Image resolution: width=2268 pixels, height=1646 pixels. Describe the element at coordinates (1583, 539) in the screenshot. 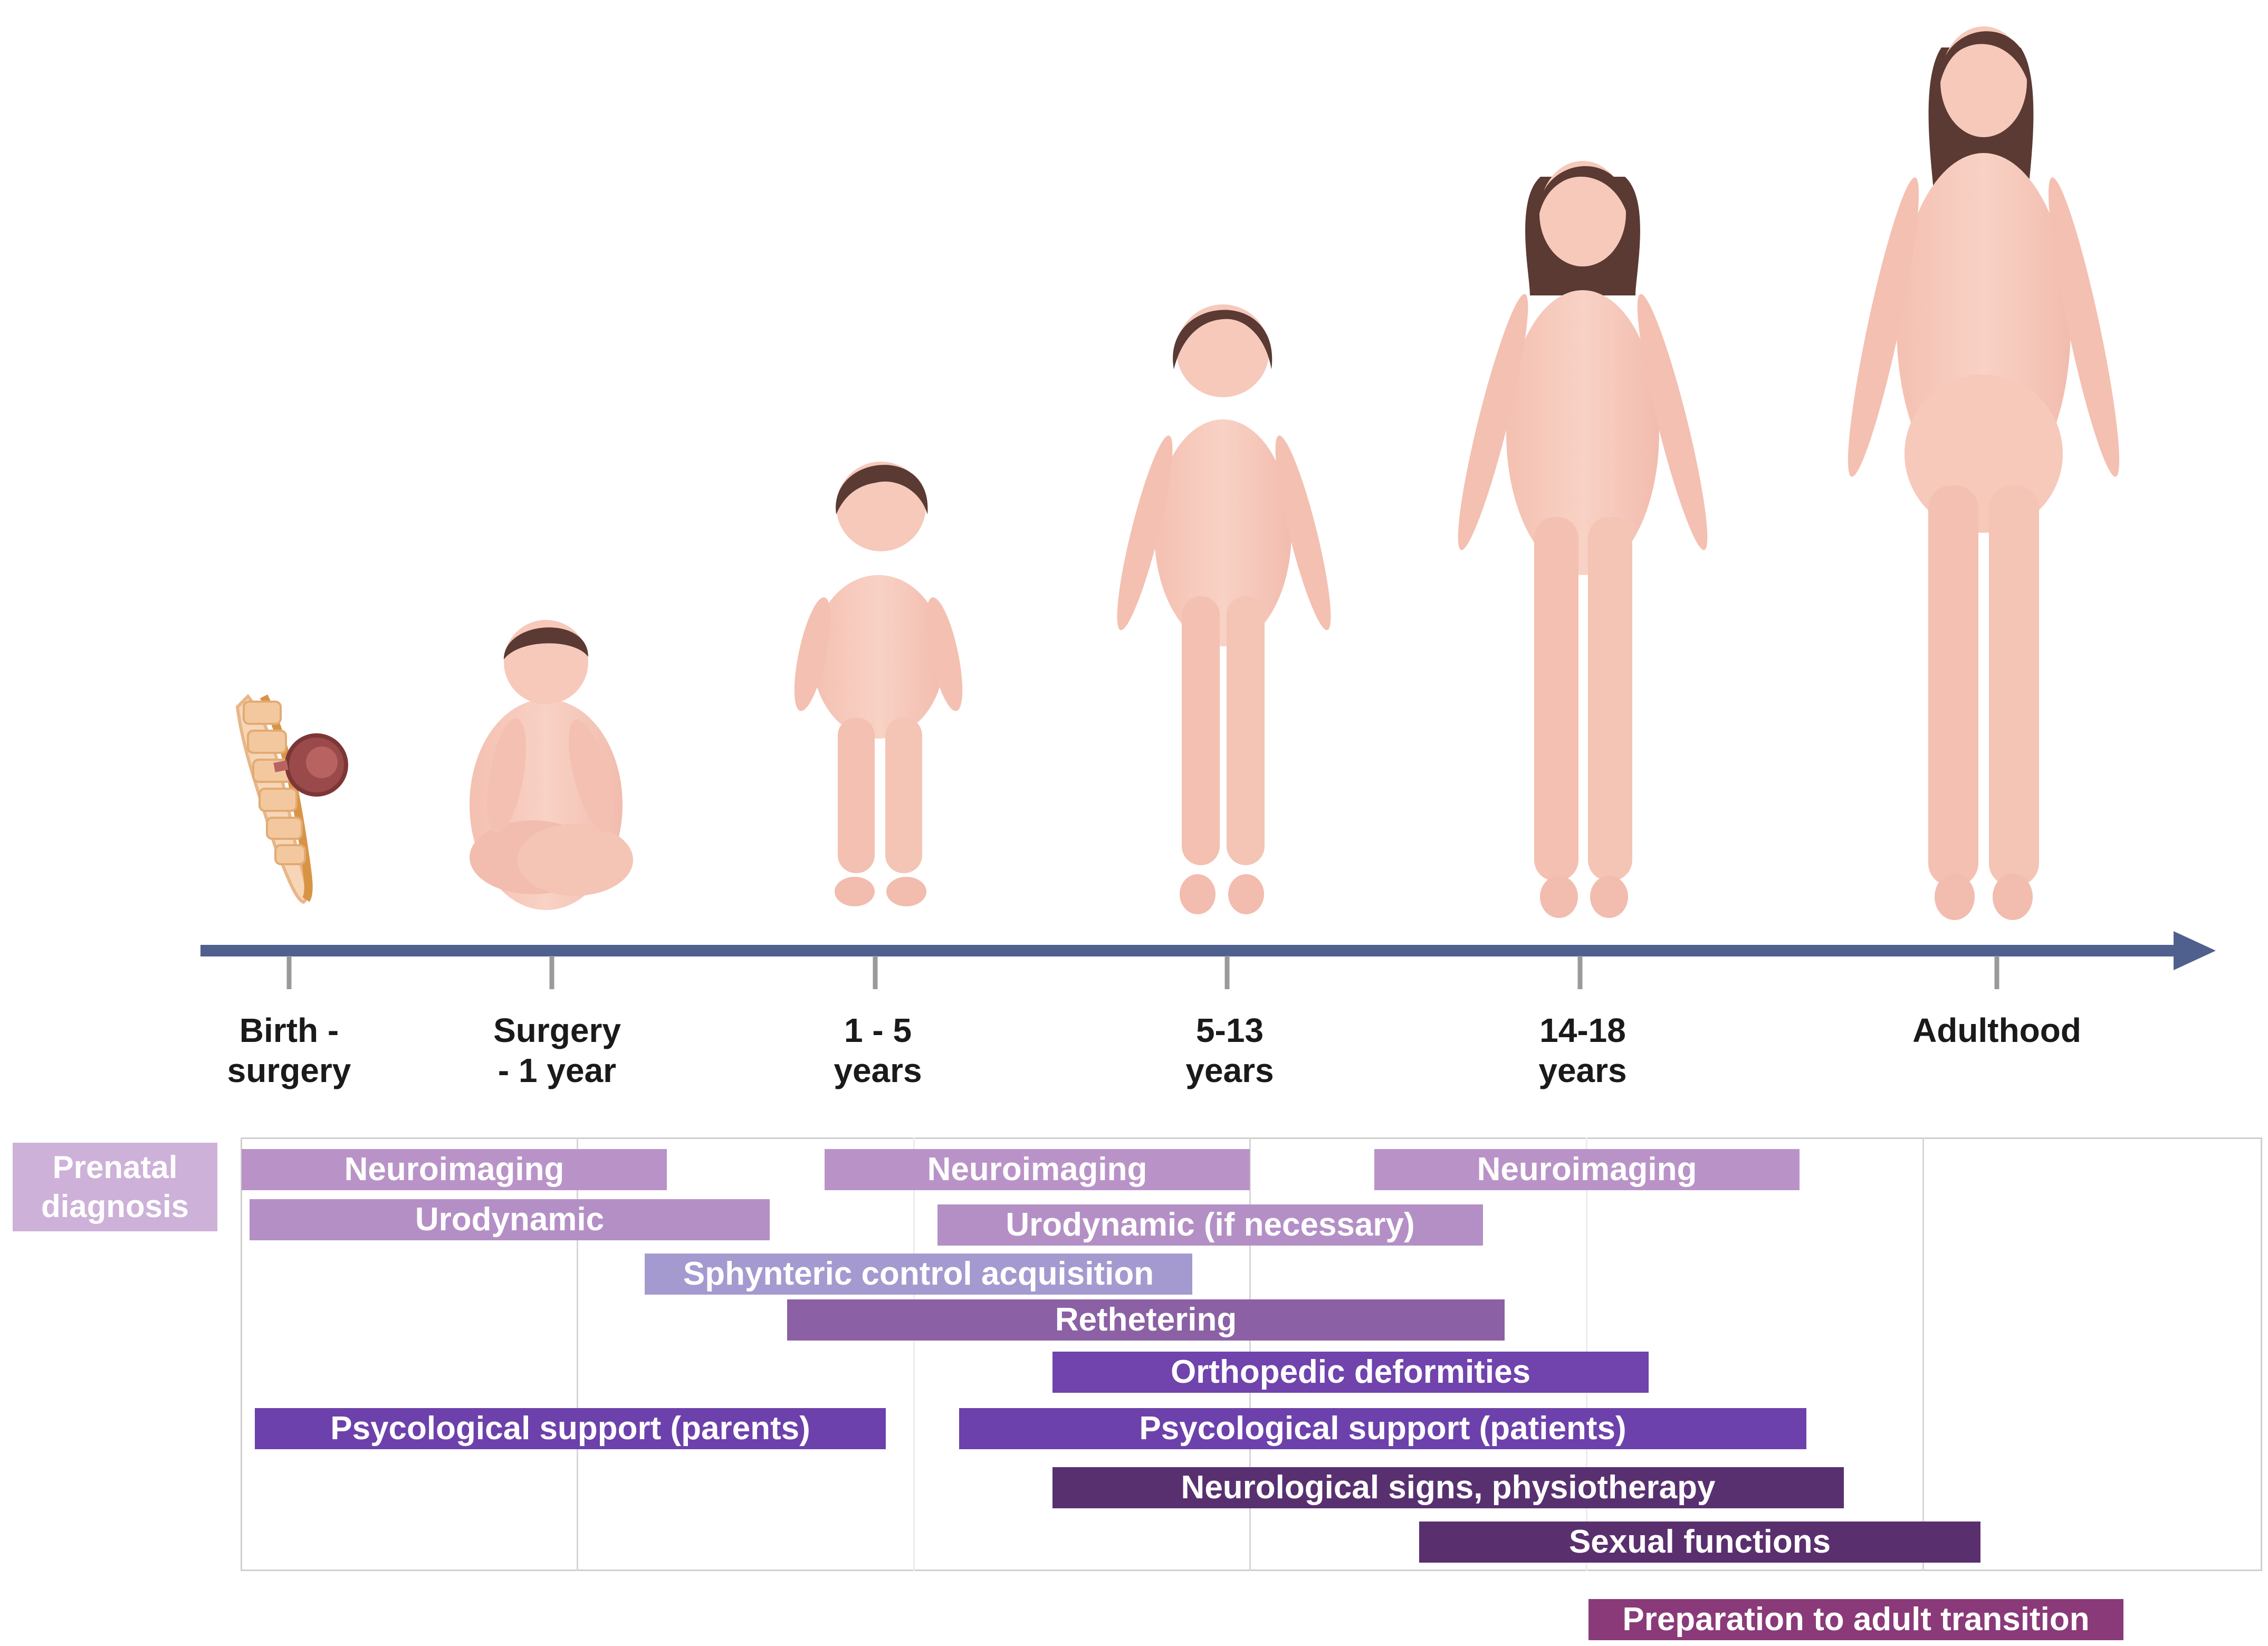

I see `teen-figure` at that location.